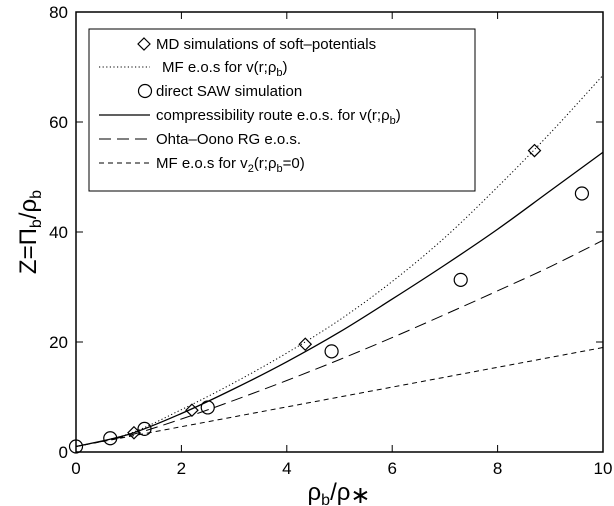  What do you see at coordinates (144, 44) in the screenshot?
I see `diamond-marker-icon` at bounding box center [144, 44].